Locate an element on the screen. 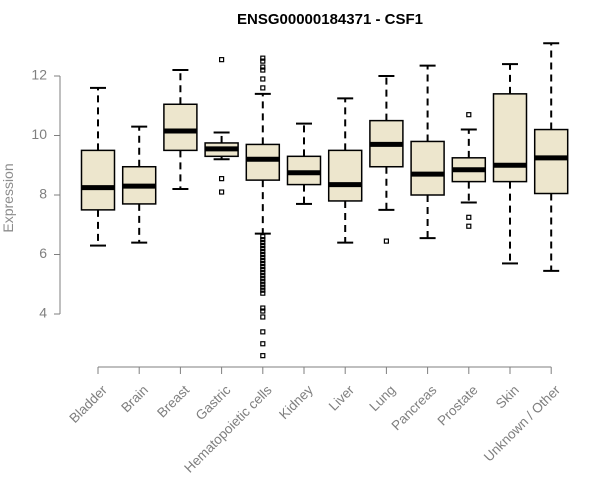  y-tick-label: 6 is located at coordinates (43, 253).